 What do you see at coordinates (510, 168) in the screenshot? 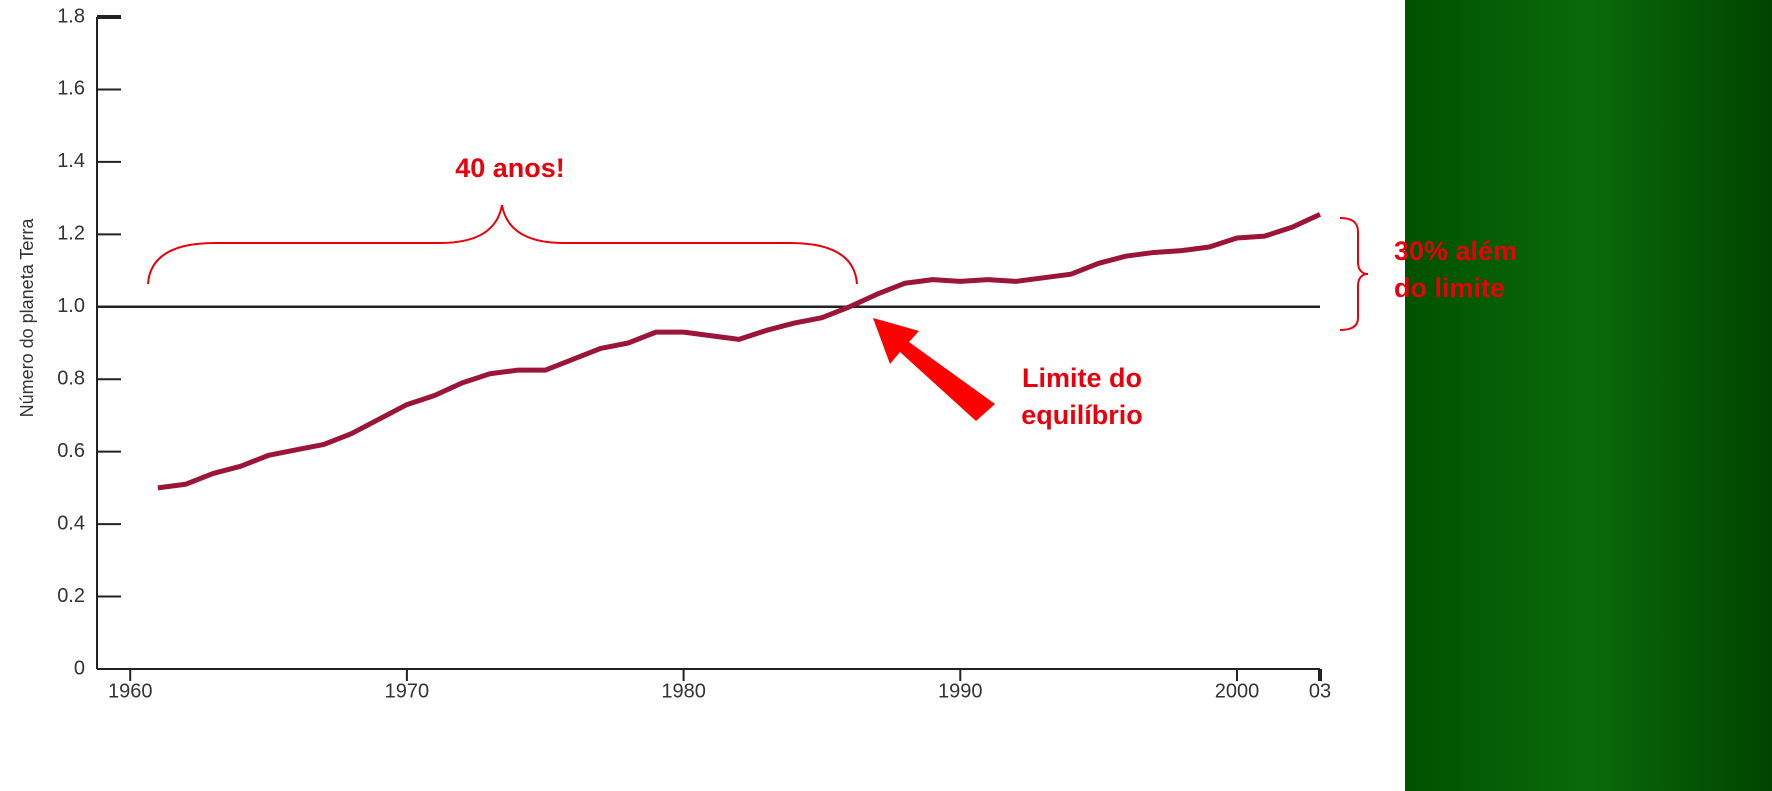
I see `annotation: 40 anos!` at bounding box center [510, 168].